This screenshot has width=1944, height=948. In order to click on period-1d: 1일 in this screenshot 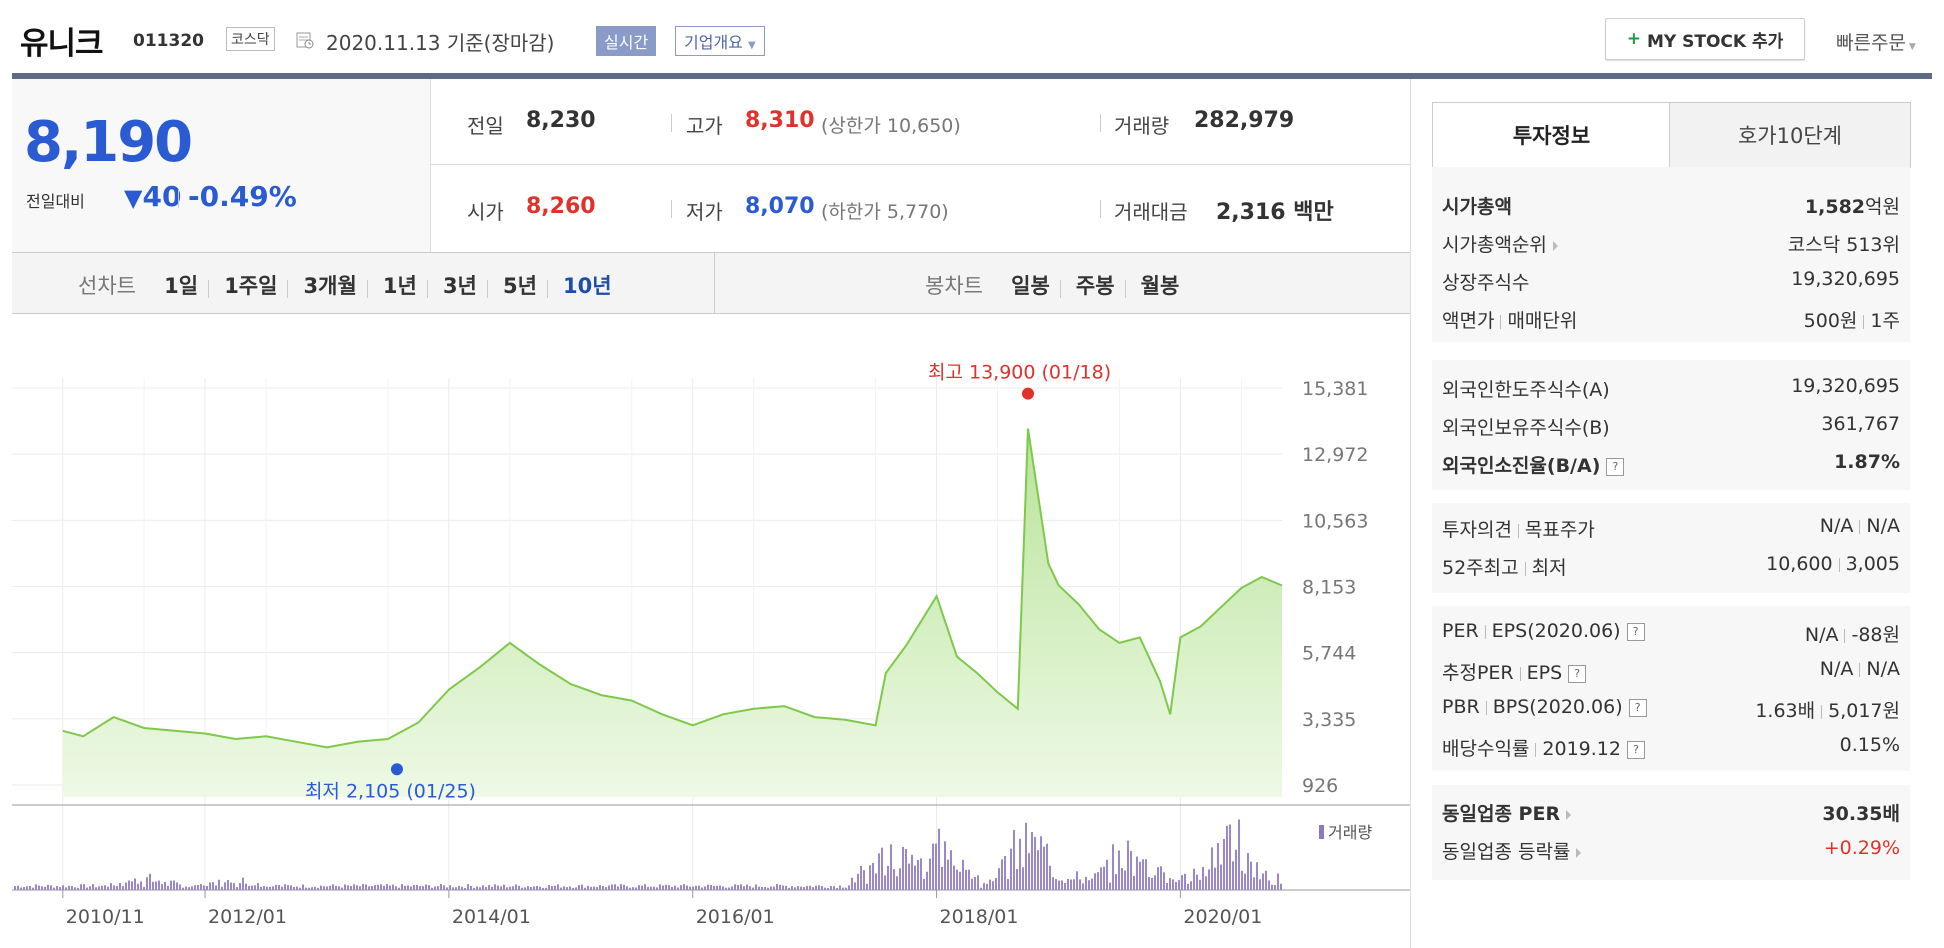, I will do `click(181, 286)`.